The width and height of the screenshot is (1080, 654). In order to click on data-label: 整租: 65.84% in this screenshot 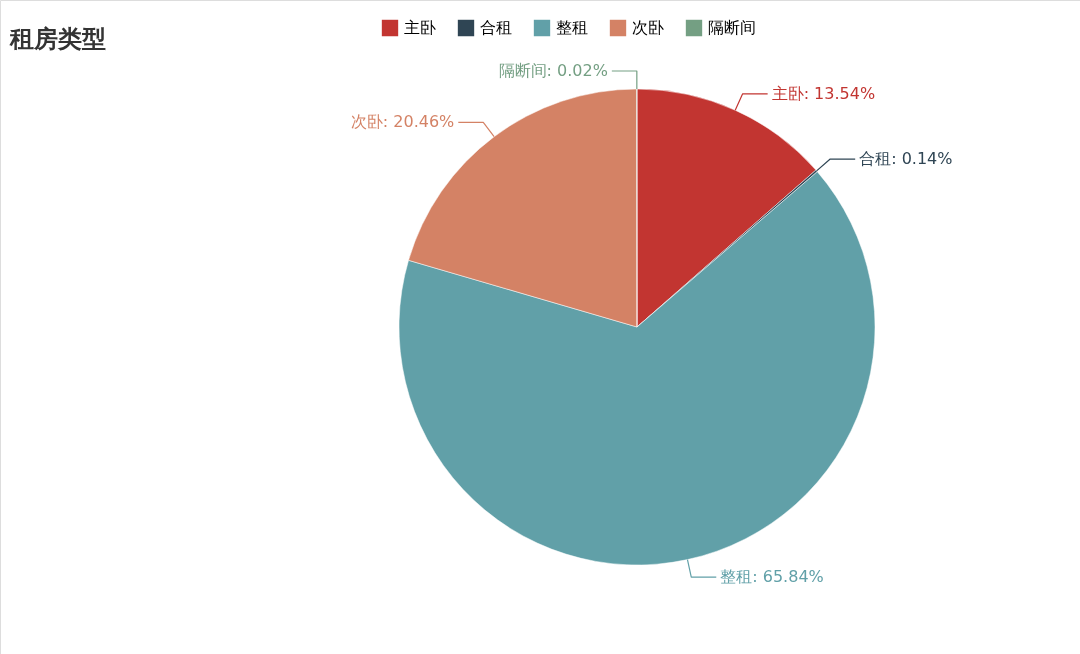, I will do `click(772, 577)`.